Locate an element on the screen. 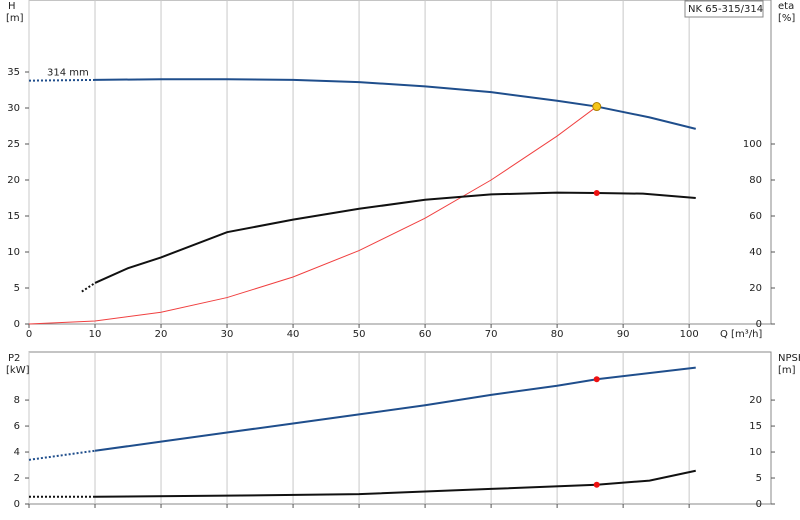 This screenshot has width=800, height=520. y2-axis-label: eta is located at coordinates (786, 6).